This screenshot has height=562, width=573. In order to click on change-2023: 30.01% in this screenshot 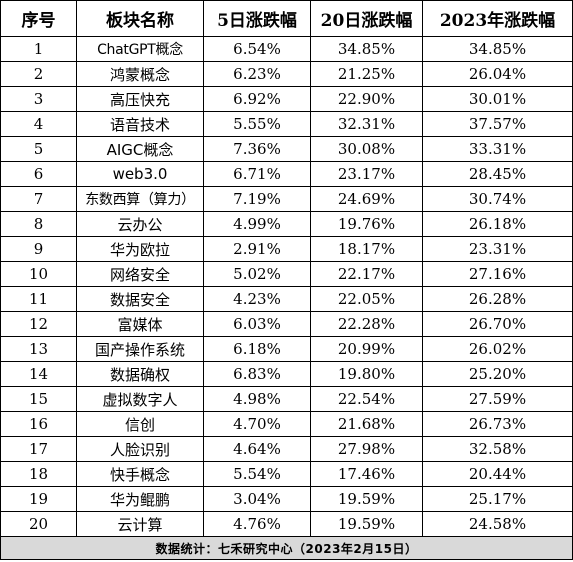, I will do `click(497, 99)`.